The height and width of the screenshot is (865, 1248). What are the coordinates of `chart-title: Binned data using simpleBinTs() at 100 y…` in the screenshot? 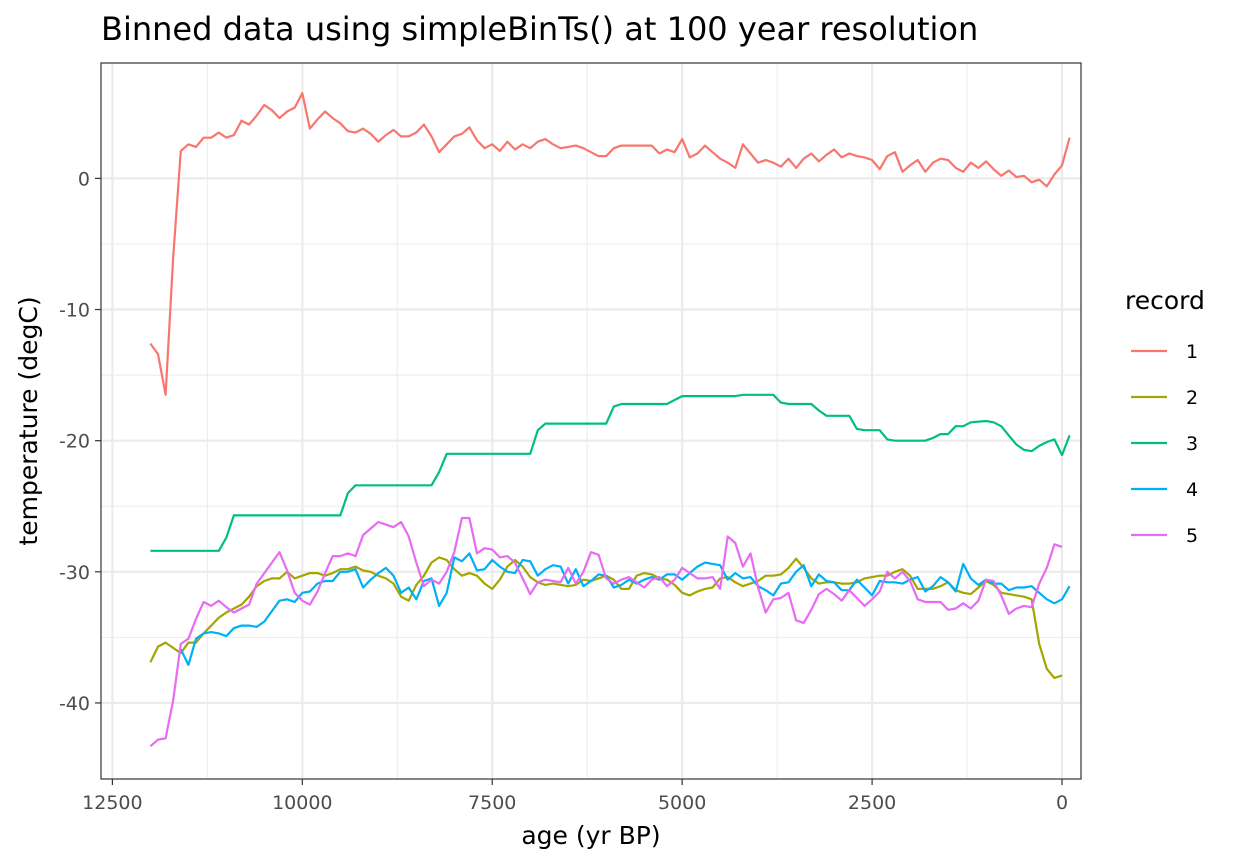 It's located at (539, 29).